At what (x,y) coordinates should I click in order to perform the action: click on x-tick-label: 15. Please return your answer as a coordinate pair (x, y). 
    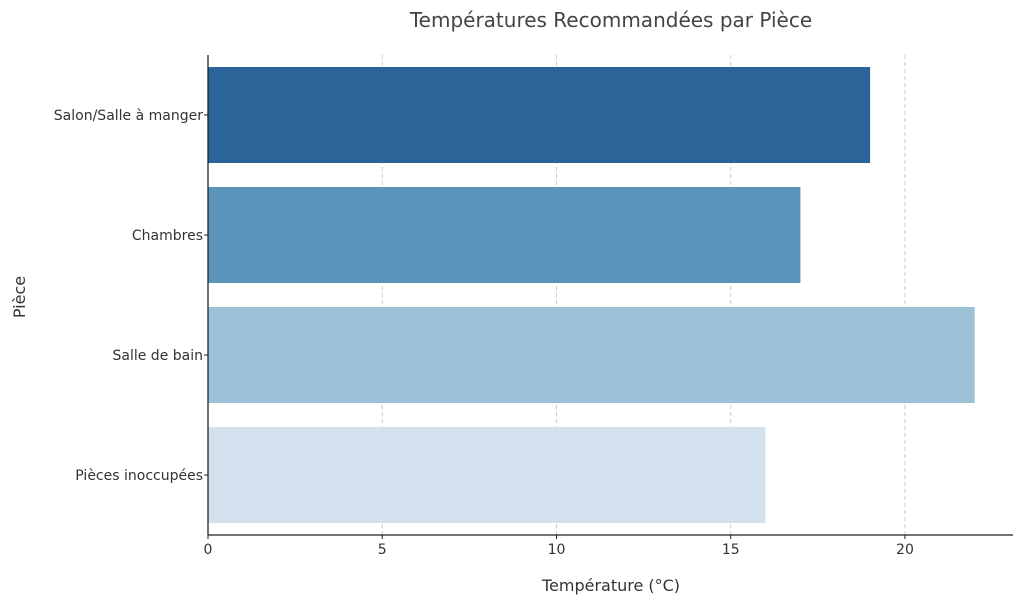
    Looking at the image, I should click on (731, 550).